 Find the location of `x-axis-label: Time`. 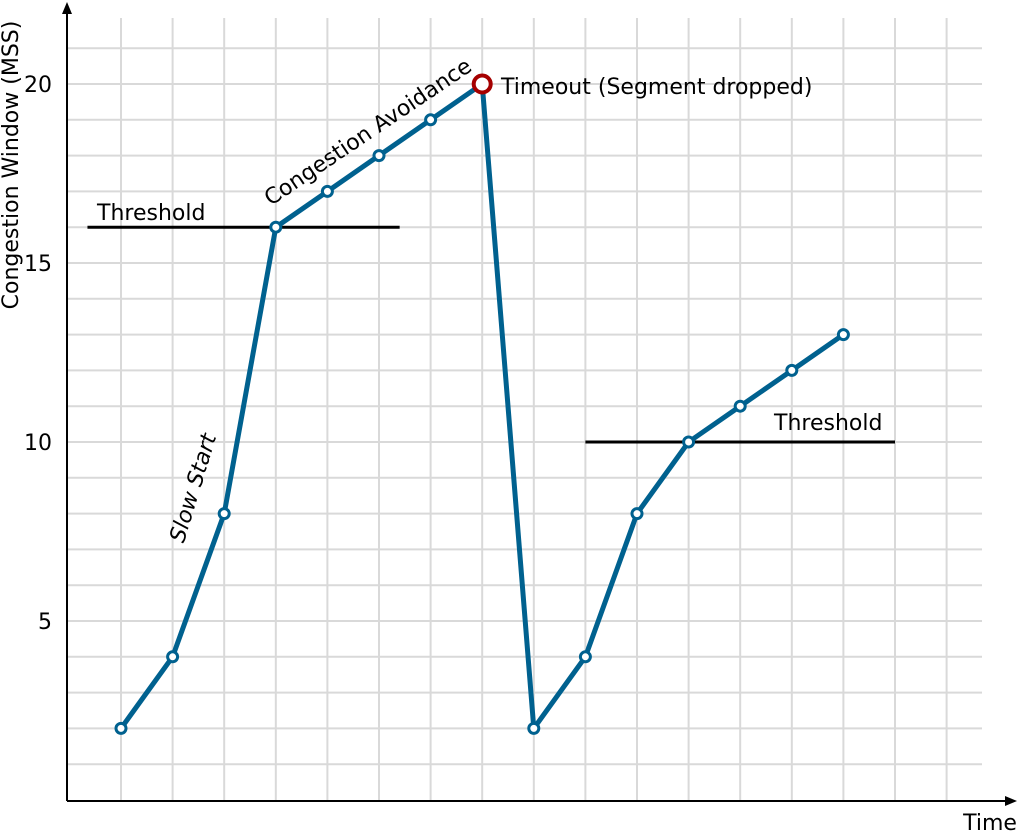

x-axis-label: Time is located at coordinates (989, 821).